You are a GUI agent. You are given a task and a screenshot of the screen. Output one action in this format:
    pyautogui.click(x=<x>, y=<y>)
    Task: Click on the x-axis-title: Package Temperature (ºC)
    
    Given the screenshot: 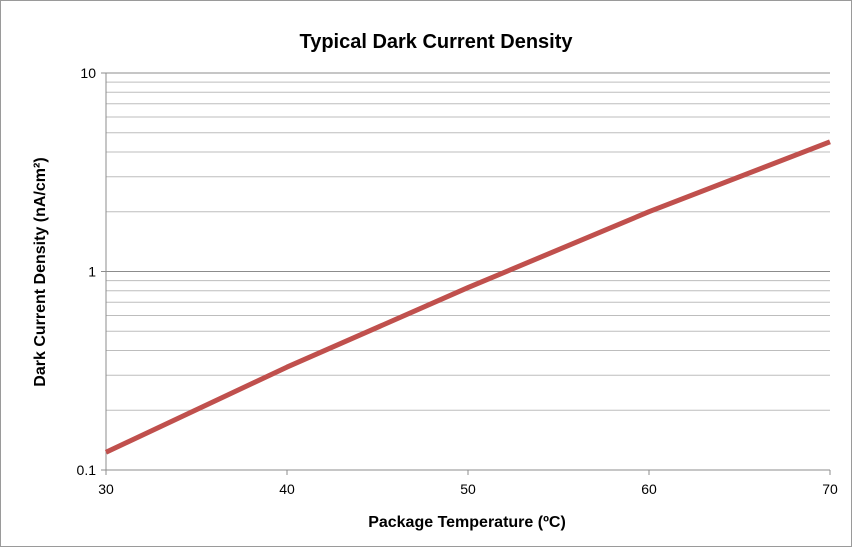 What is the action you would take?
    pyautogui.click(x=467, y=522)
    